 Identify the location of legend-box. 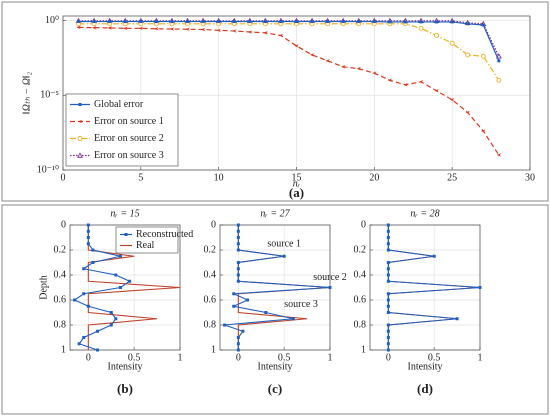
(122, 130).